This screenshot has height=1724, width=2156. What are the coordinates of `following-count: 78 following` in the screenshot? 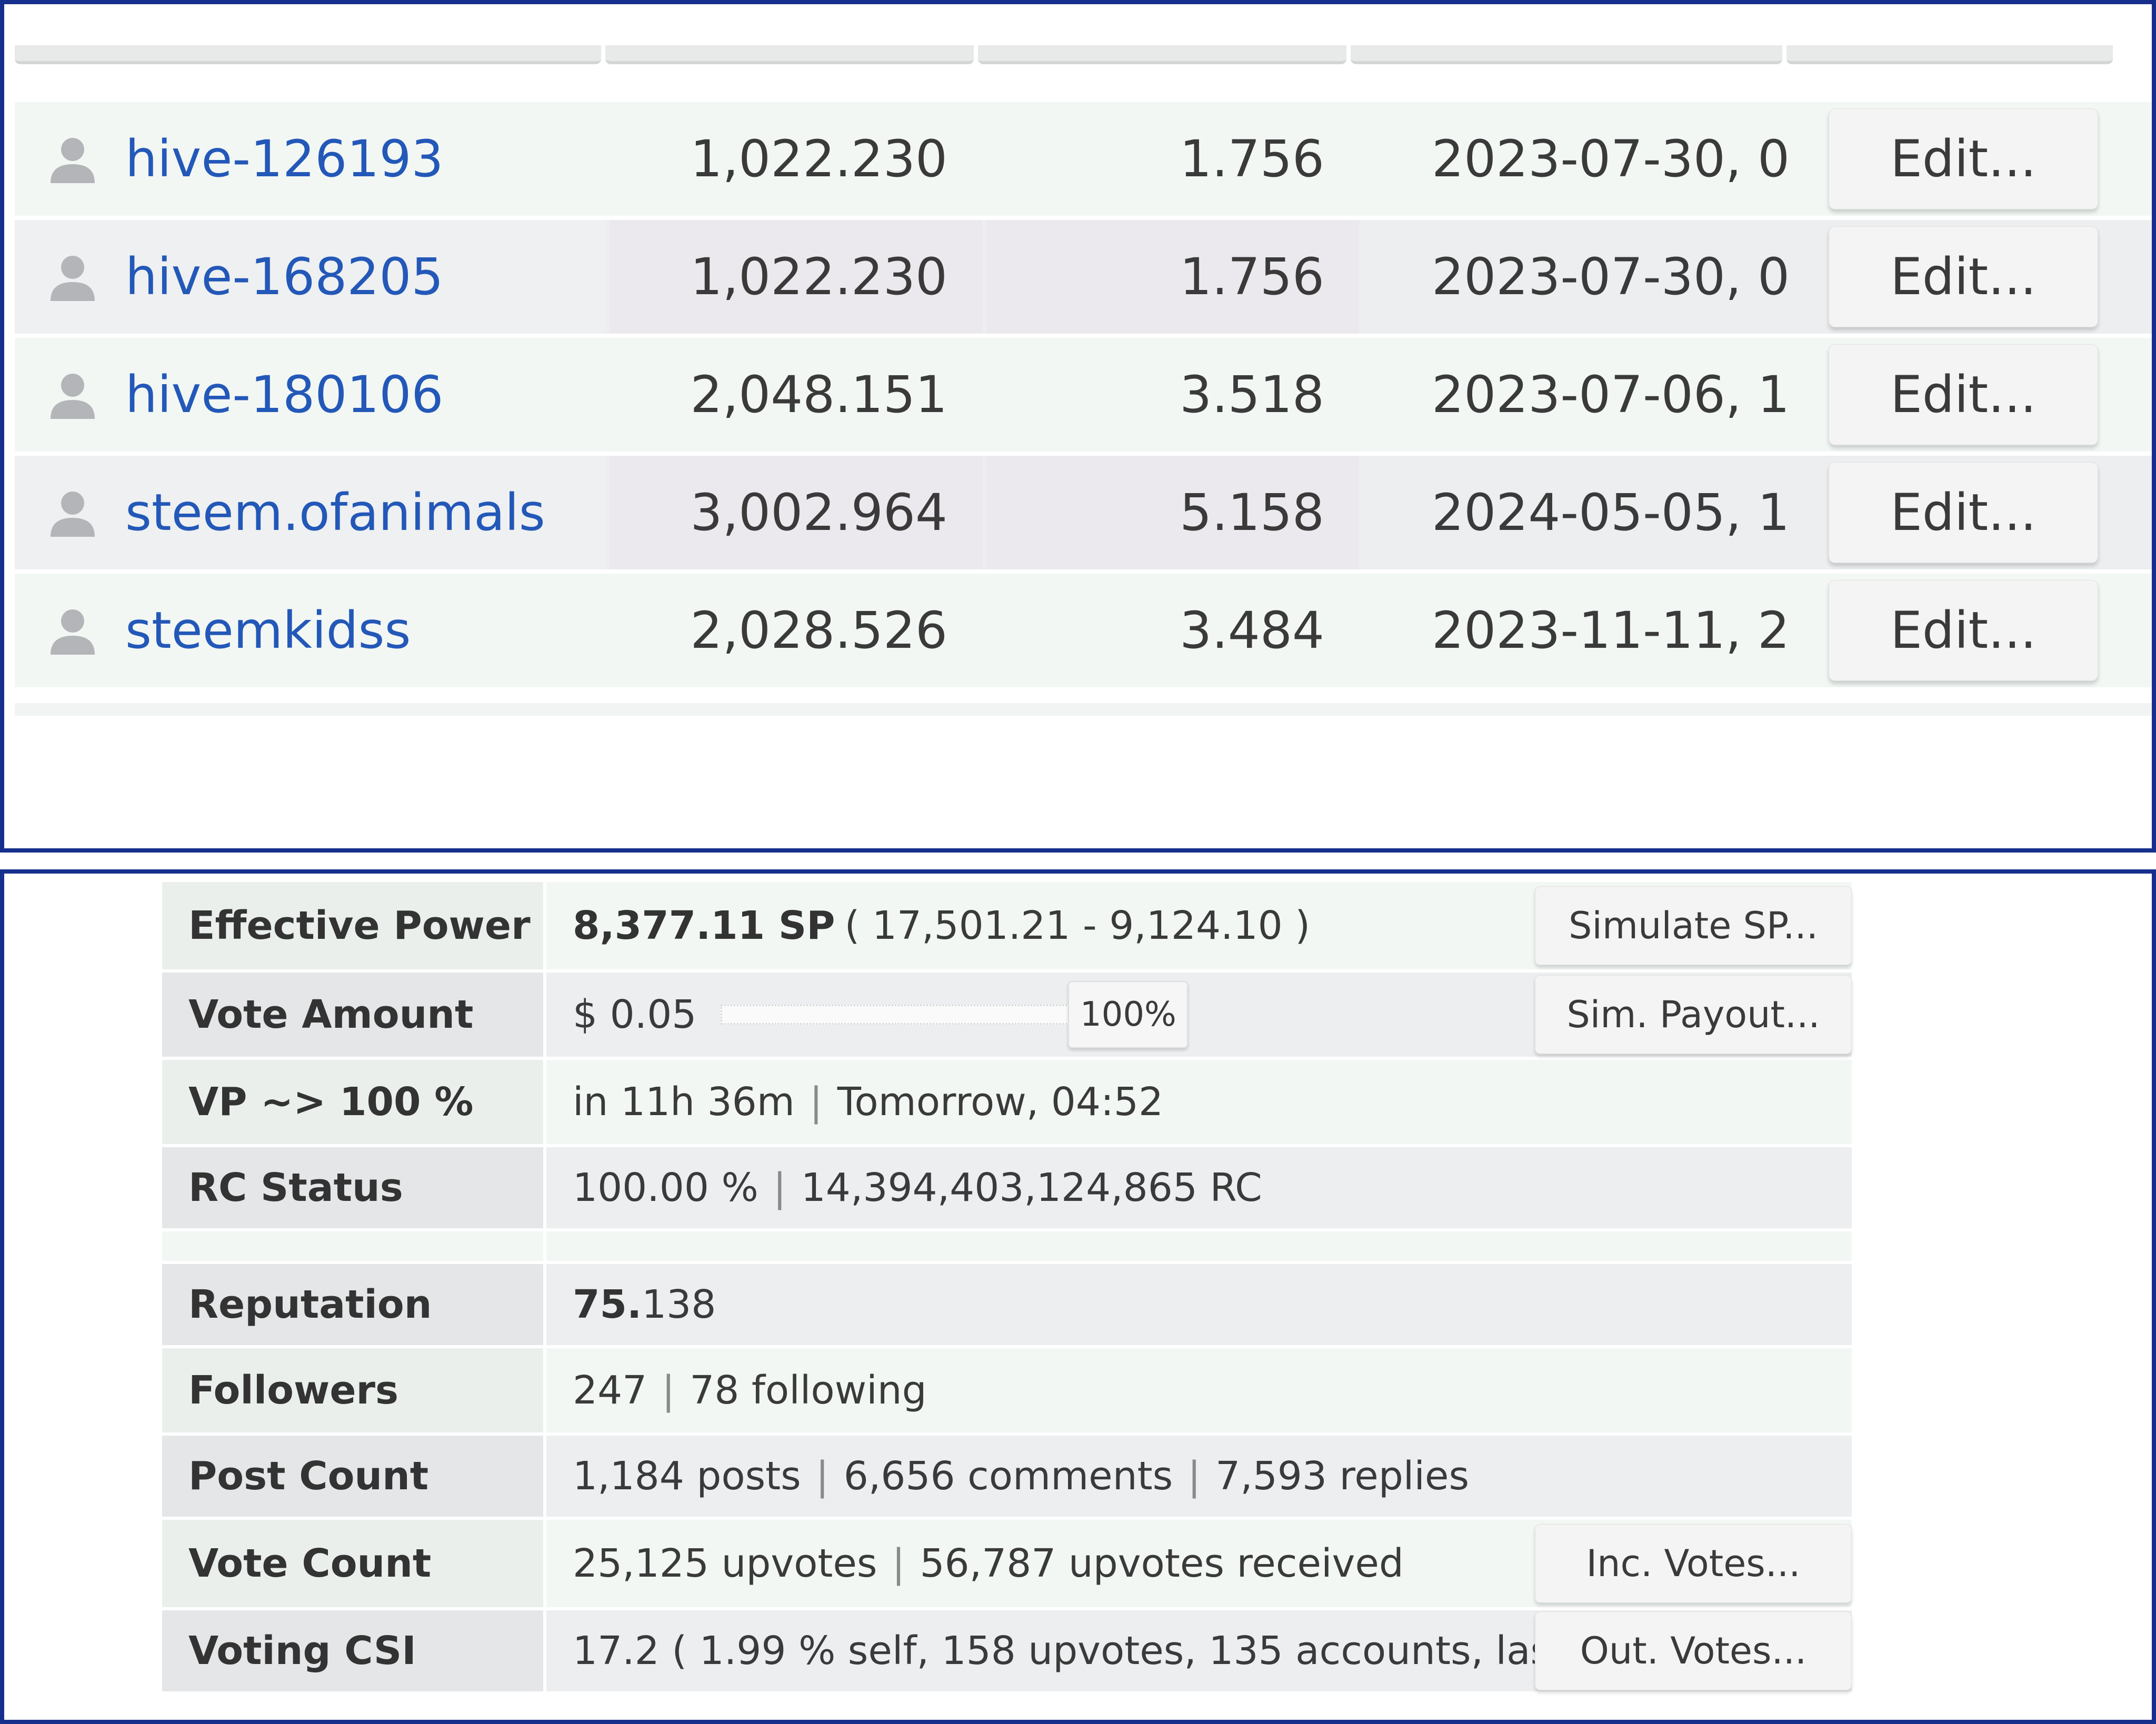 It's located at (808, 1390).